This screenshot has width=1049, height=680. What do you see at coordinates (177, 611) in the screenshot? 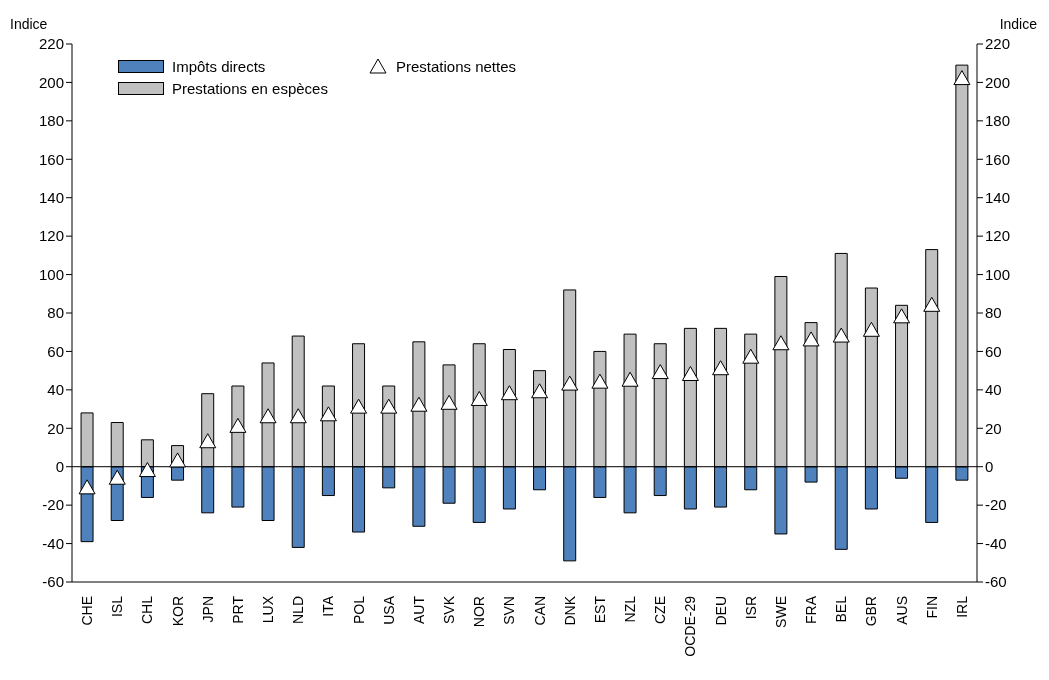
I see `x-tick-label: KOR` at bounding box center [177, 611].